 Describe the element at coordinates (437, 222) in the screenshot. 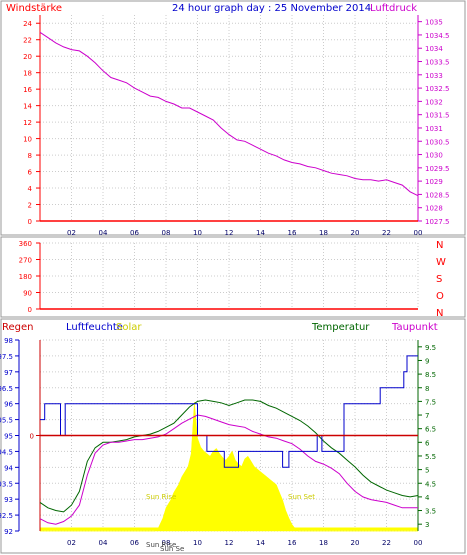

I see `pressure-tick-label: 1027.5` at that location.